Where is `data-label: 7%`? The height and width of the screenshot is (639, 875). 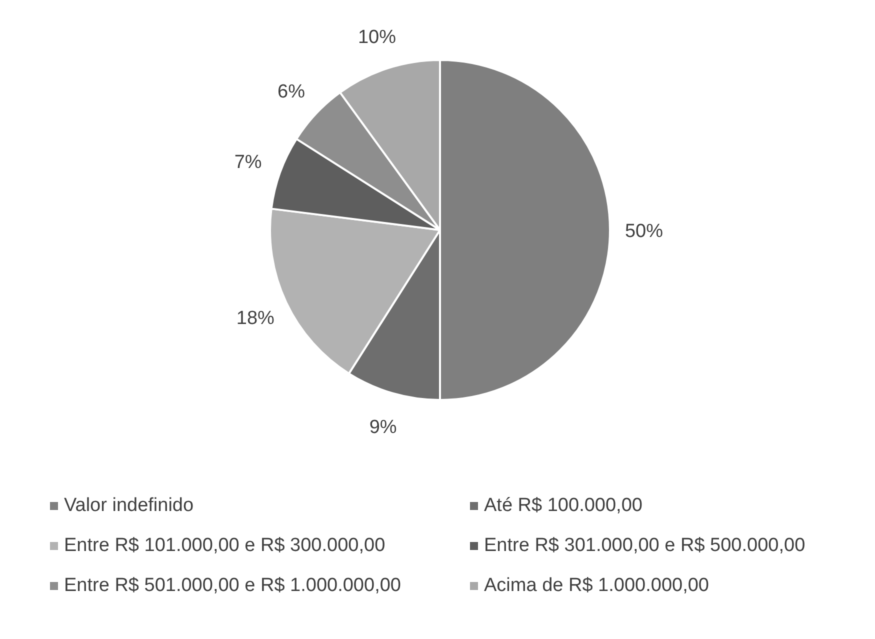
data-label: 7% is located at coordinates (248, 162).